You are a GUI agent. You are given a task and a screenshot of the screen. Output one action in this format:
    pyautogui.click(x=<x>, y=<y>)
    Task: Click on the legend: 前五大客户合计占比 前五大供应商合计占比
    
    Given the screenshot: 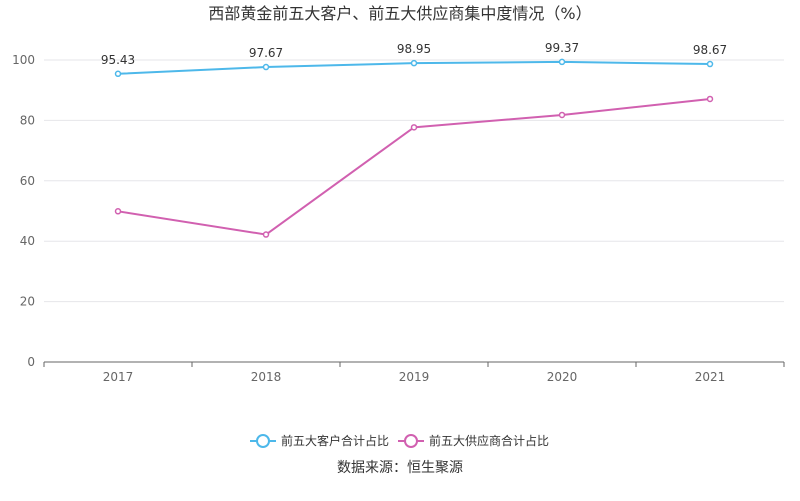 What is the action you would take?
    pyautogui.click(x=399, y=440)
    